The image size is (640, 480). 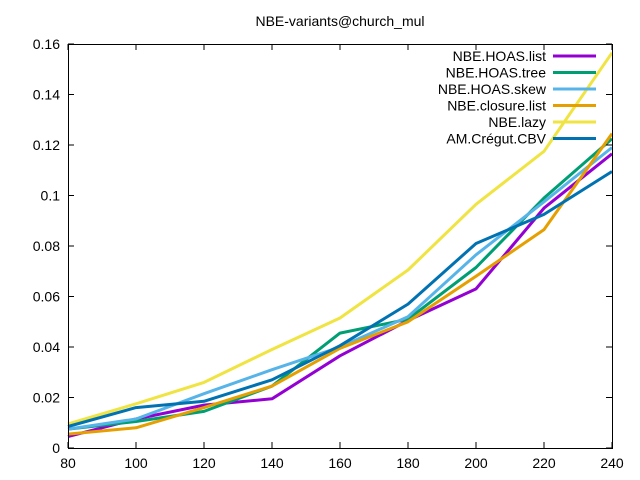 I want to click on x-tick-label: 180, so click(x=408, y=463).